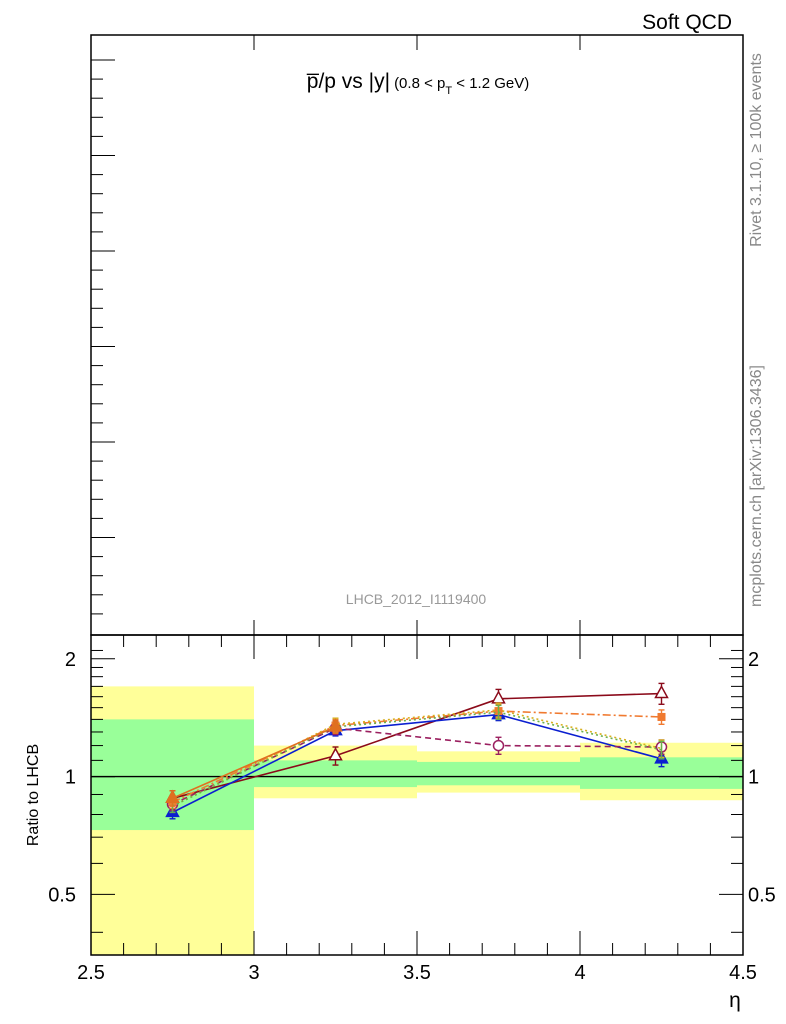 This screenshot has height=1024, width=786. Describe the element at coordinates (91, 973) in the screenshot. I see `x-tick-label: 2.5` at that location.